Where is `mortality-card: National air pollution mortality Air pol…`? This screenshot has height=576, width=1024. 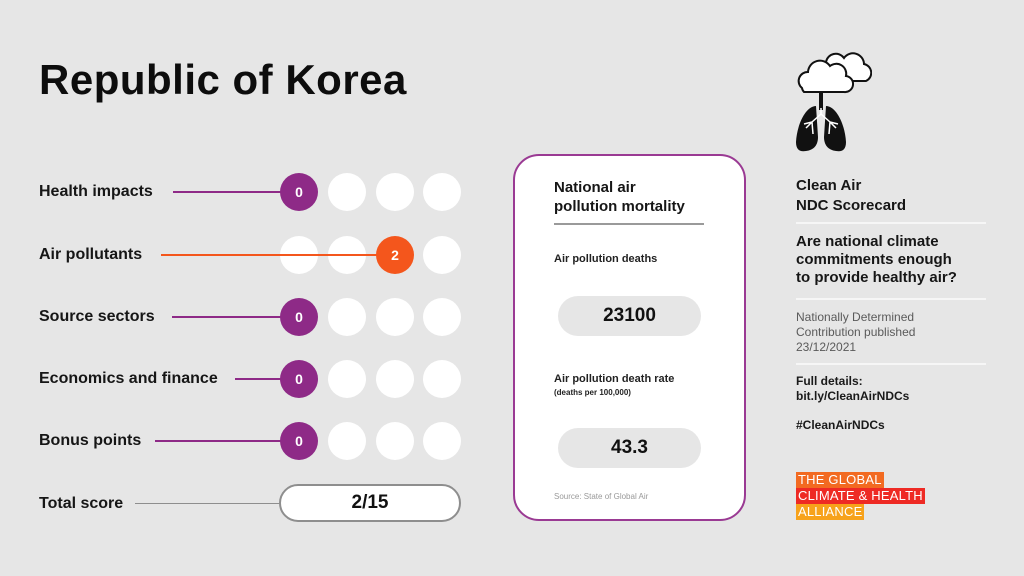 mortality-card: National air pollution mortality Air pol… is located at coordinates (629, 337).